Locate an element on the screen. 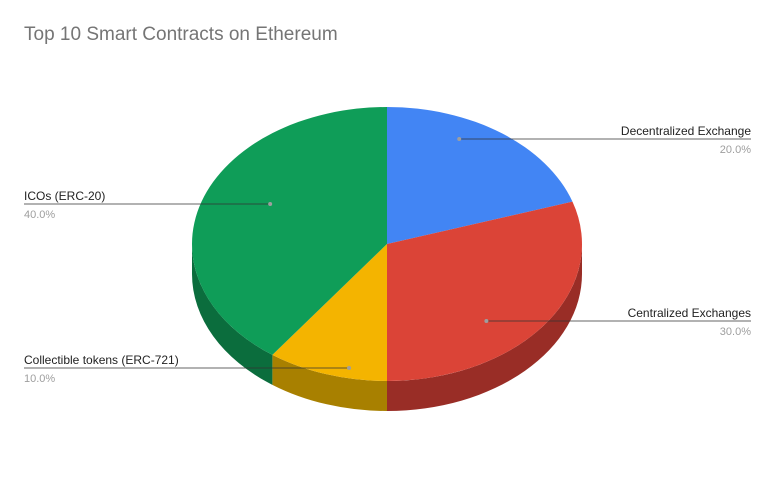 Image resolution: width=775 pixels, height=479 pixels. chart-title: Top 10 Smart Contracts on Ethereum is located at coordinates (181, 34).